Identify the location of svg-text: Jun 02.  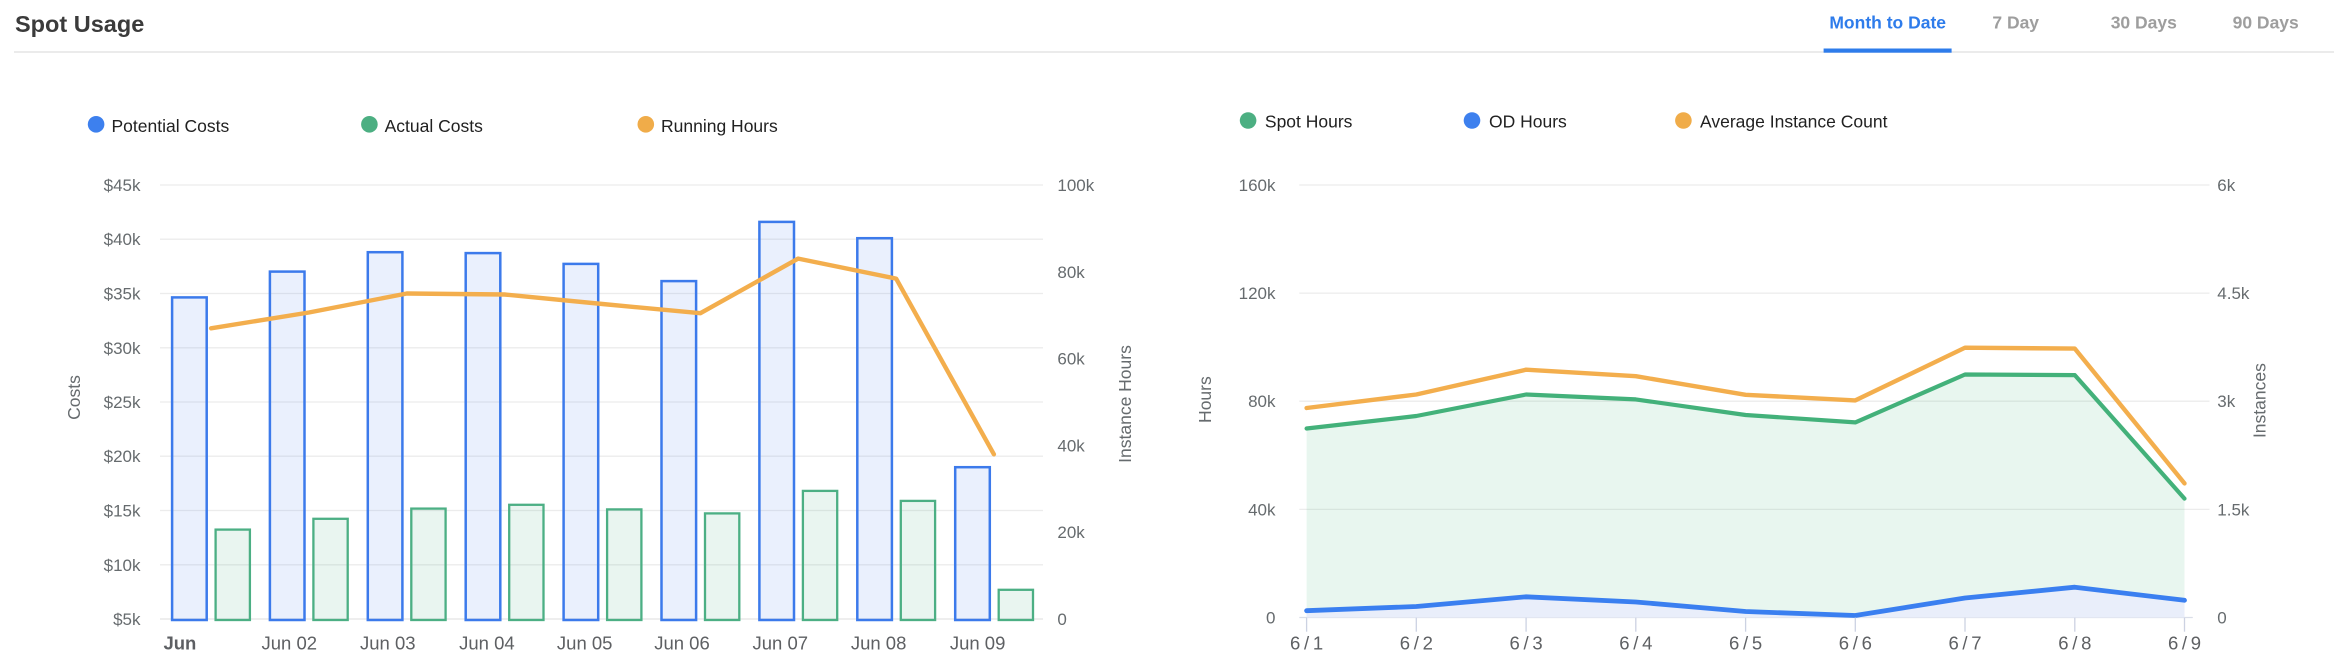
(290, 643).